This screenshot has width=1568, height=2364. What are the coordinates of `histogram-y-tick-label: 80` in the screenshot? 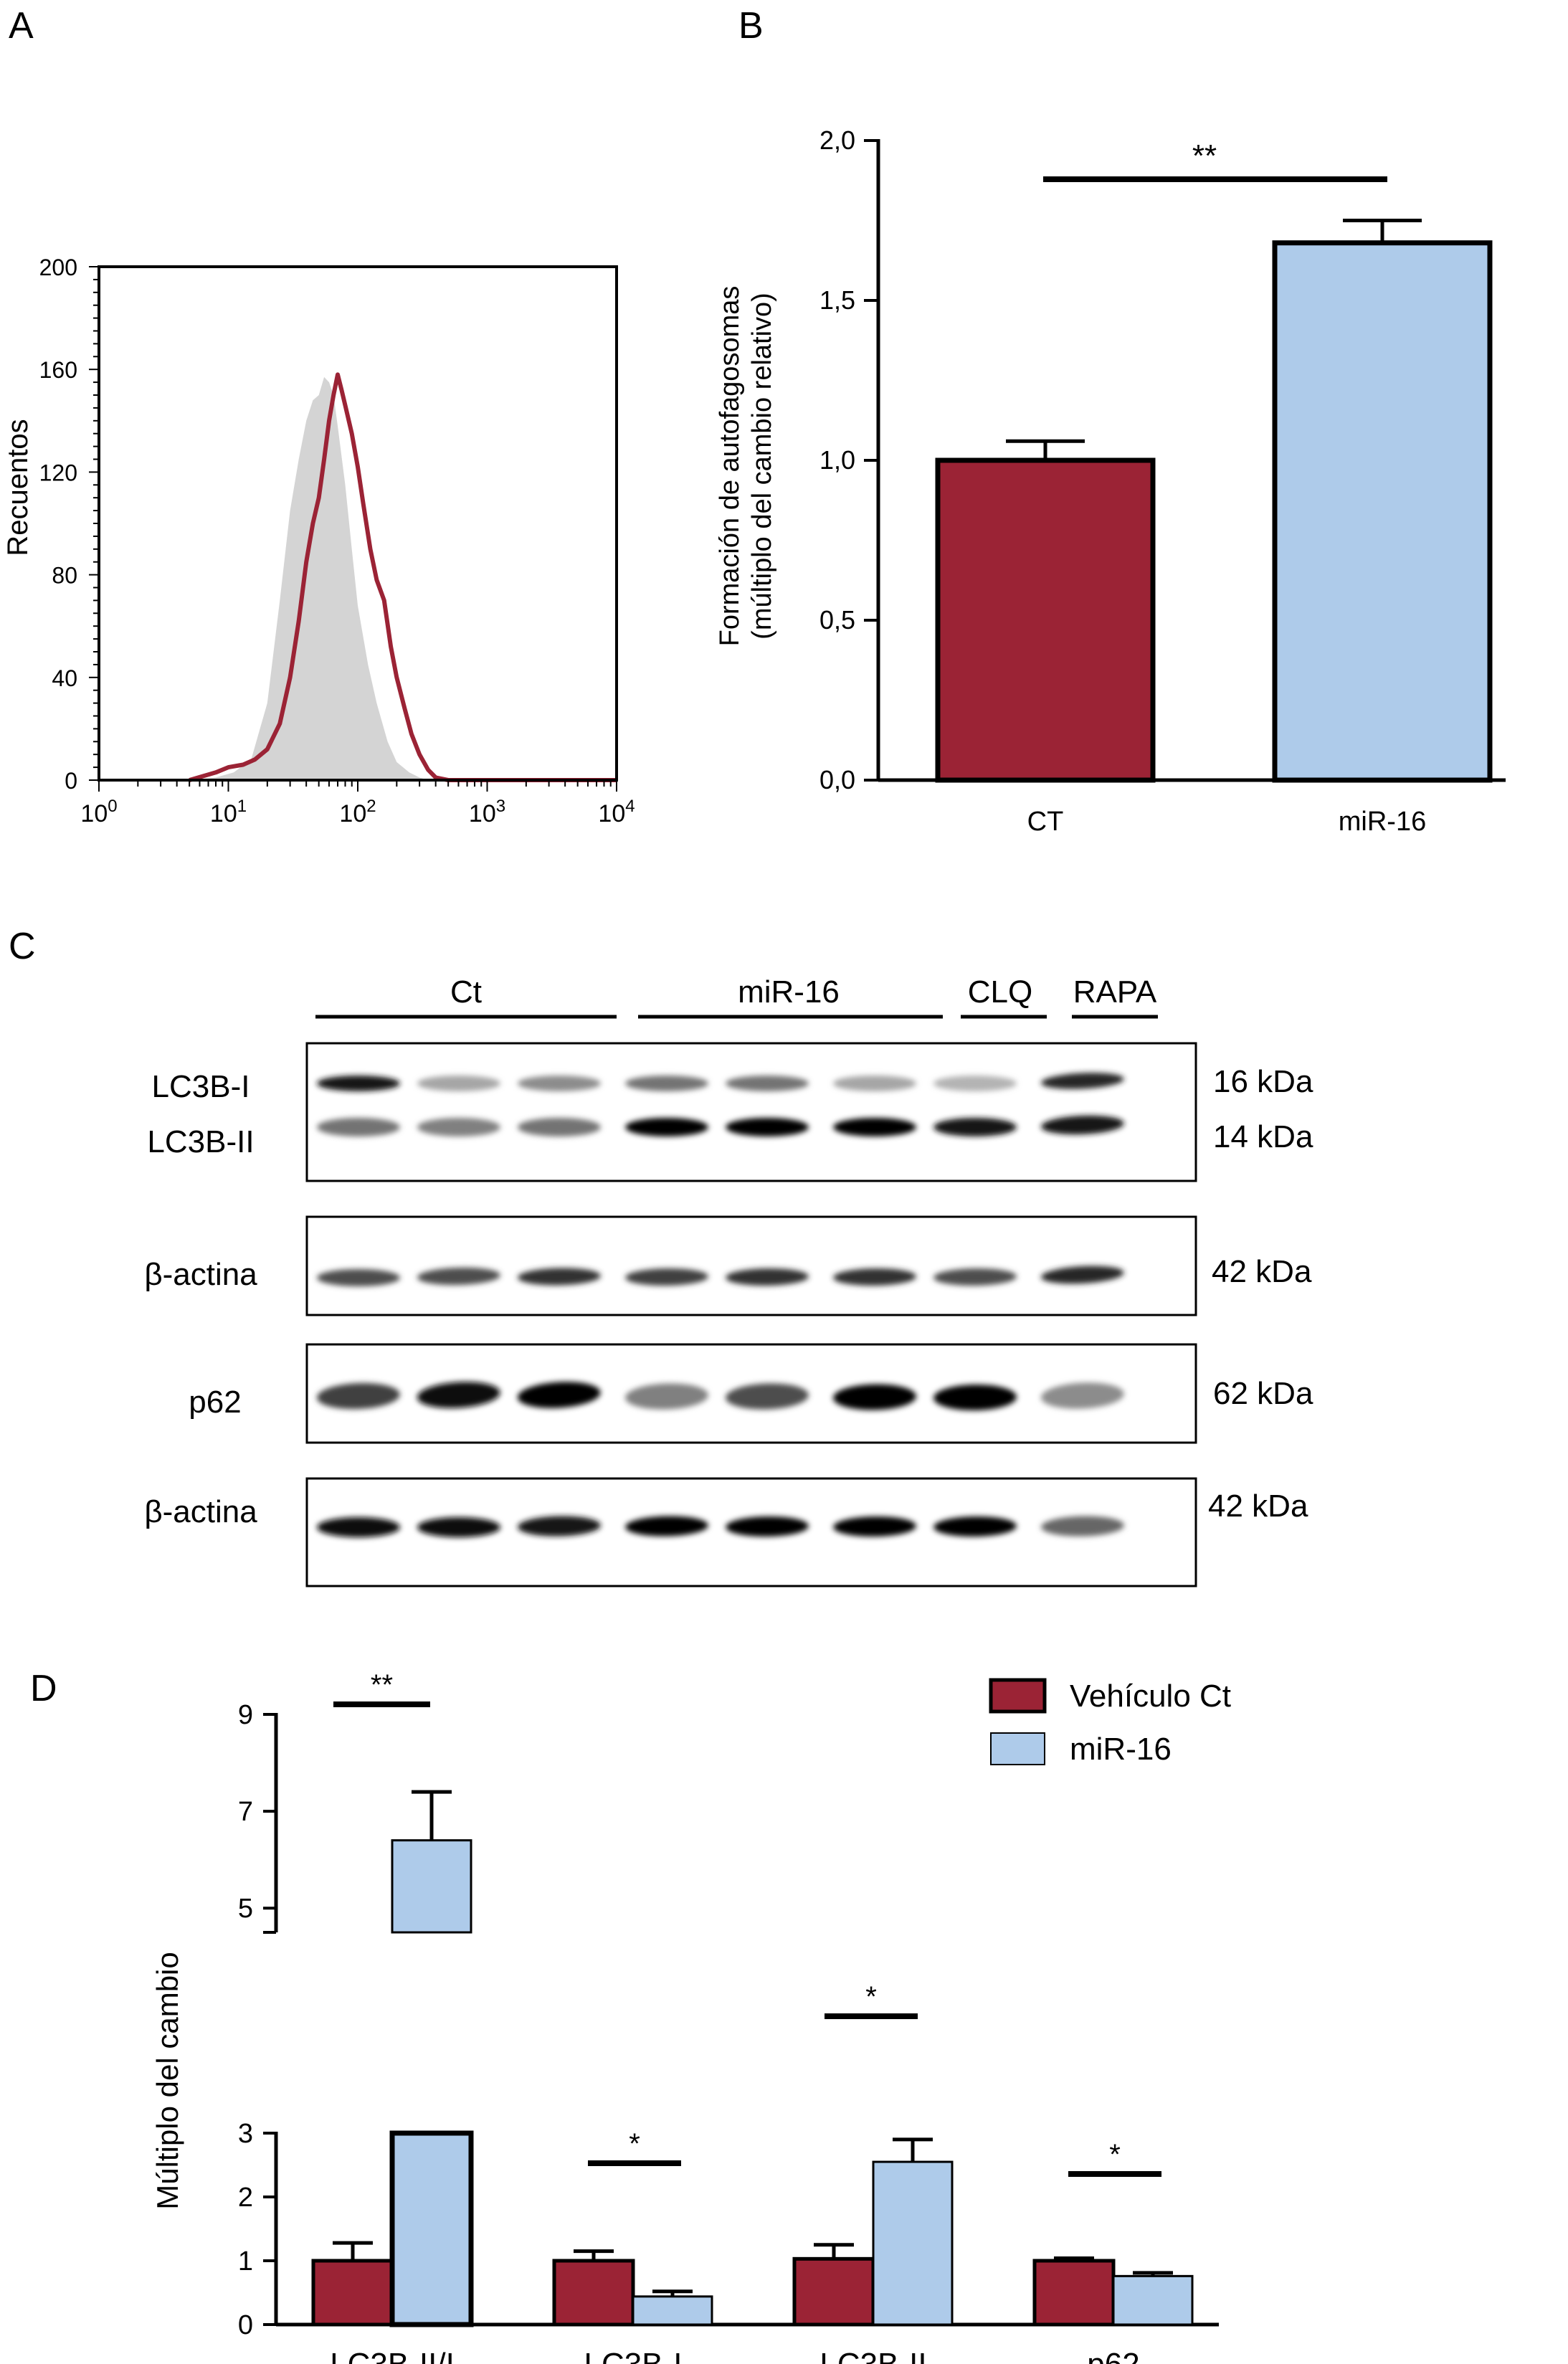 It's located at (64, 576).